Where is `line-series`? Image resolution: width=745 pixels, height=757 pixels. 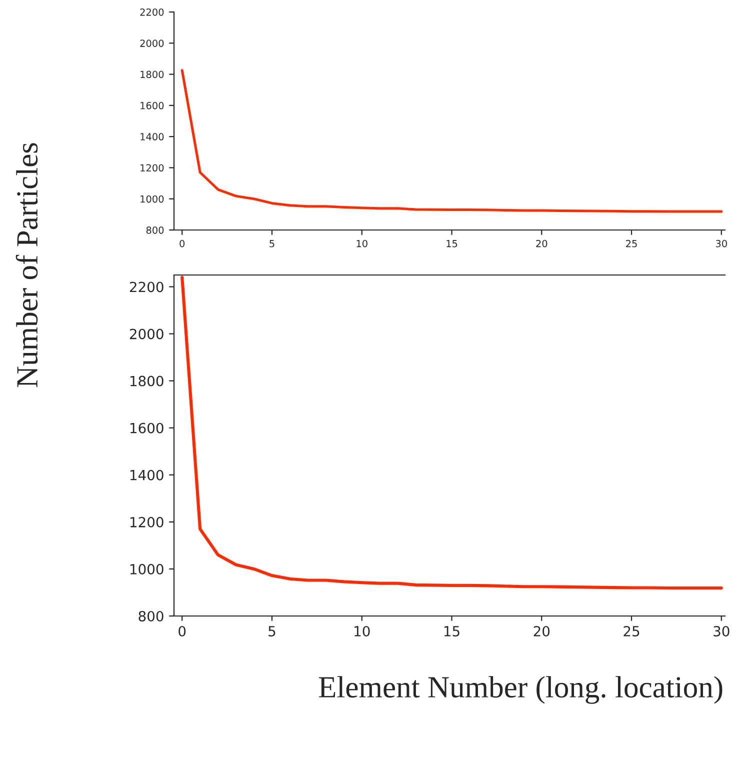 line-series is located at coordinates (451, 141).